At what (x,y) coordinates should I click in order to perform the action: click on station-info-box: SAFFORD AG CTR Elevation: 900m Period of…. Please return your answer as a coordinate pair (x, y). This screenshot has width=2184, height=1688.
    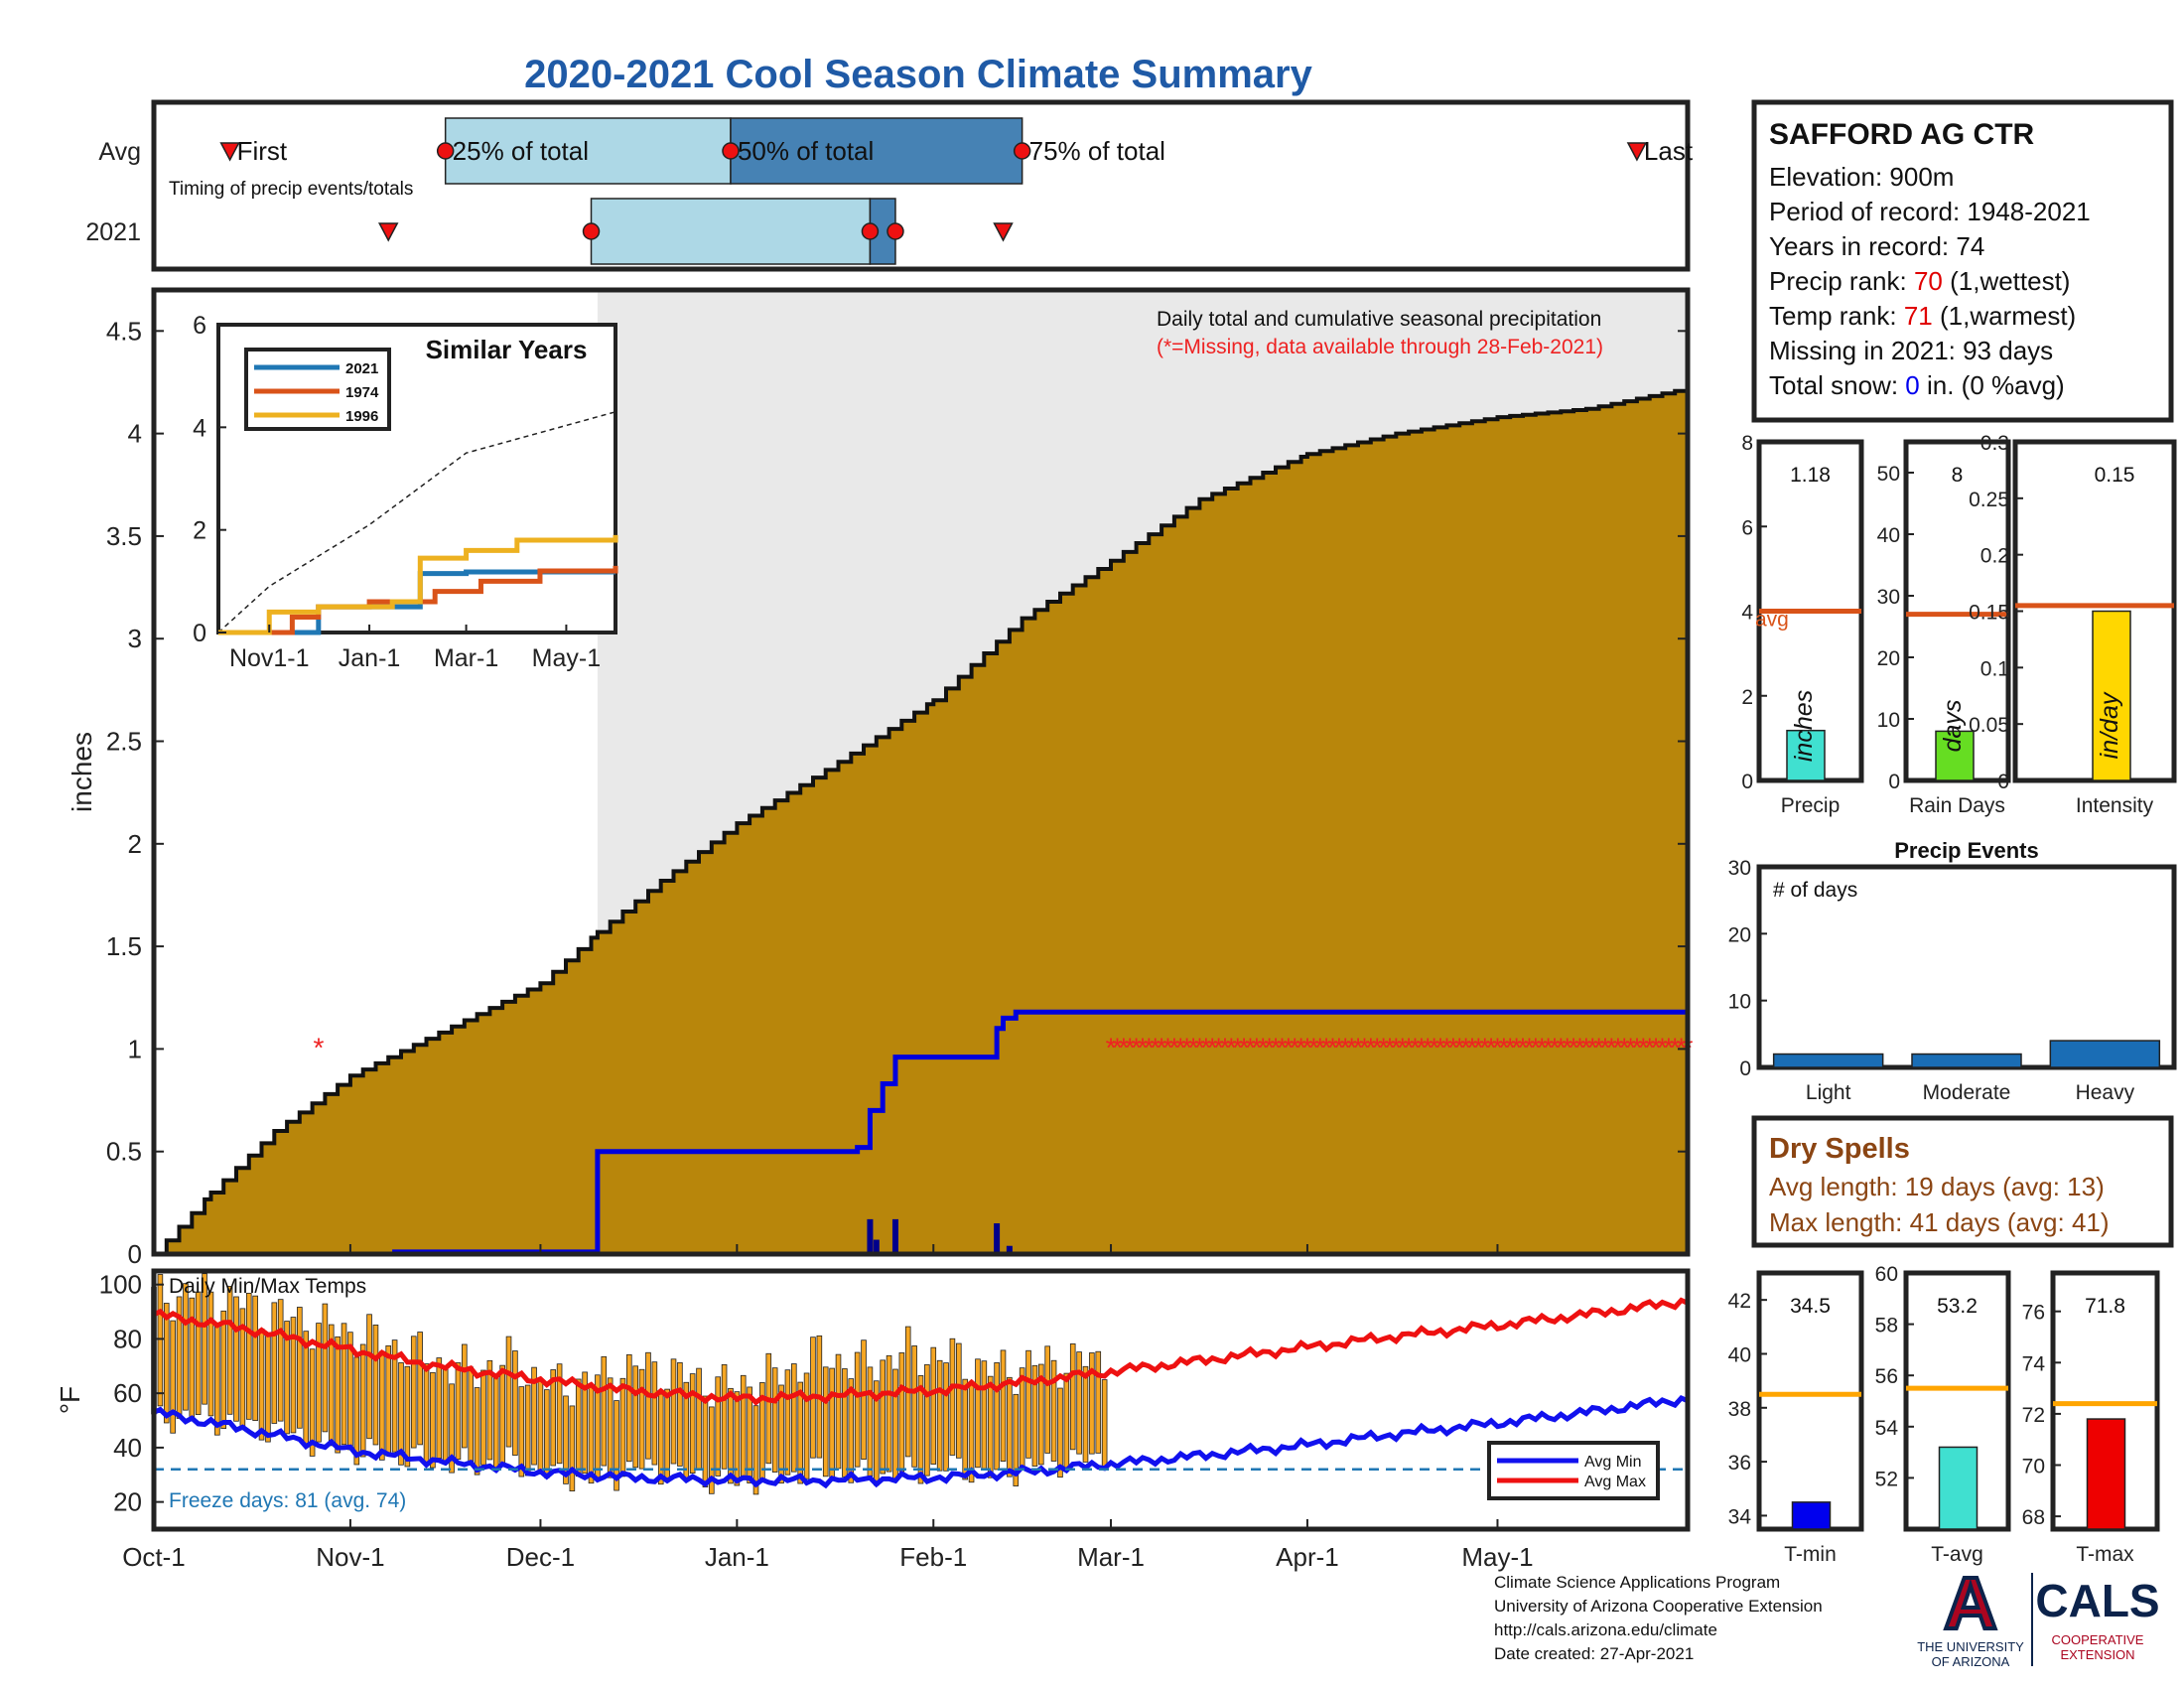
    Looking at the image, I should click on (1962, 261).